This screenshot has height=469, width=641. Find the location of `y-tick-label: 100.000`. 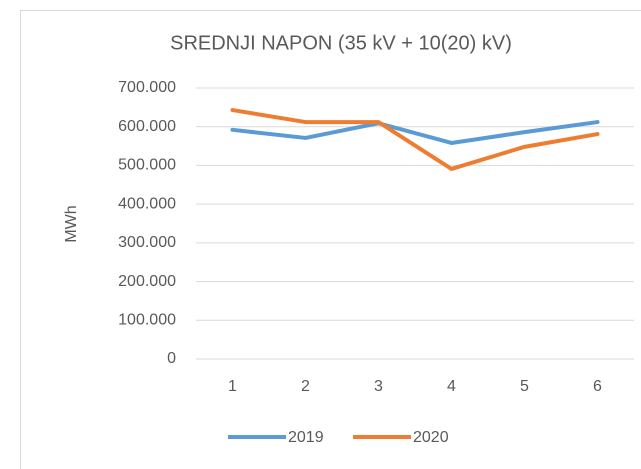

y-tick-label: 100.000 is located at coordinates (147, 320).